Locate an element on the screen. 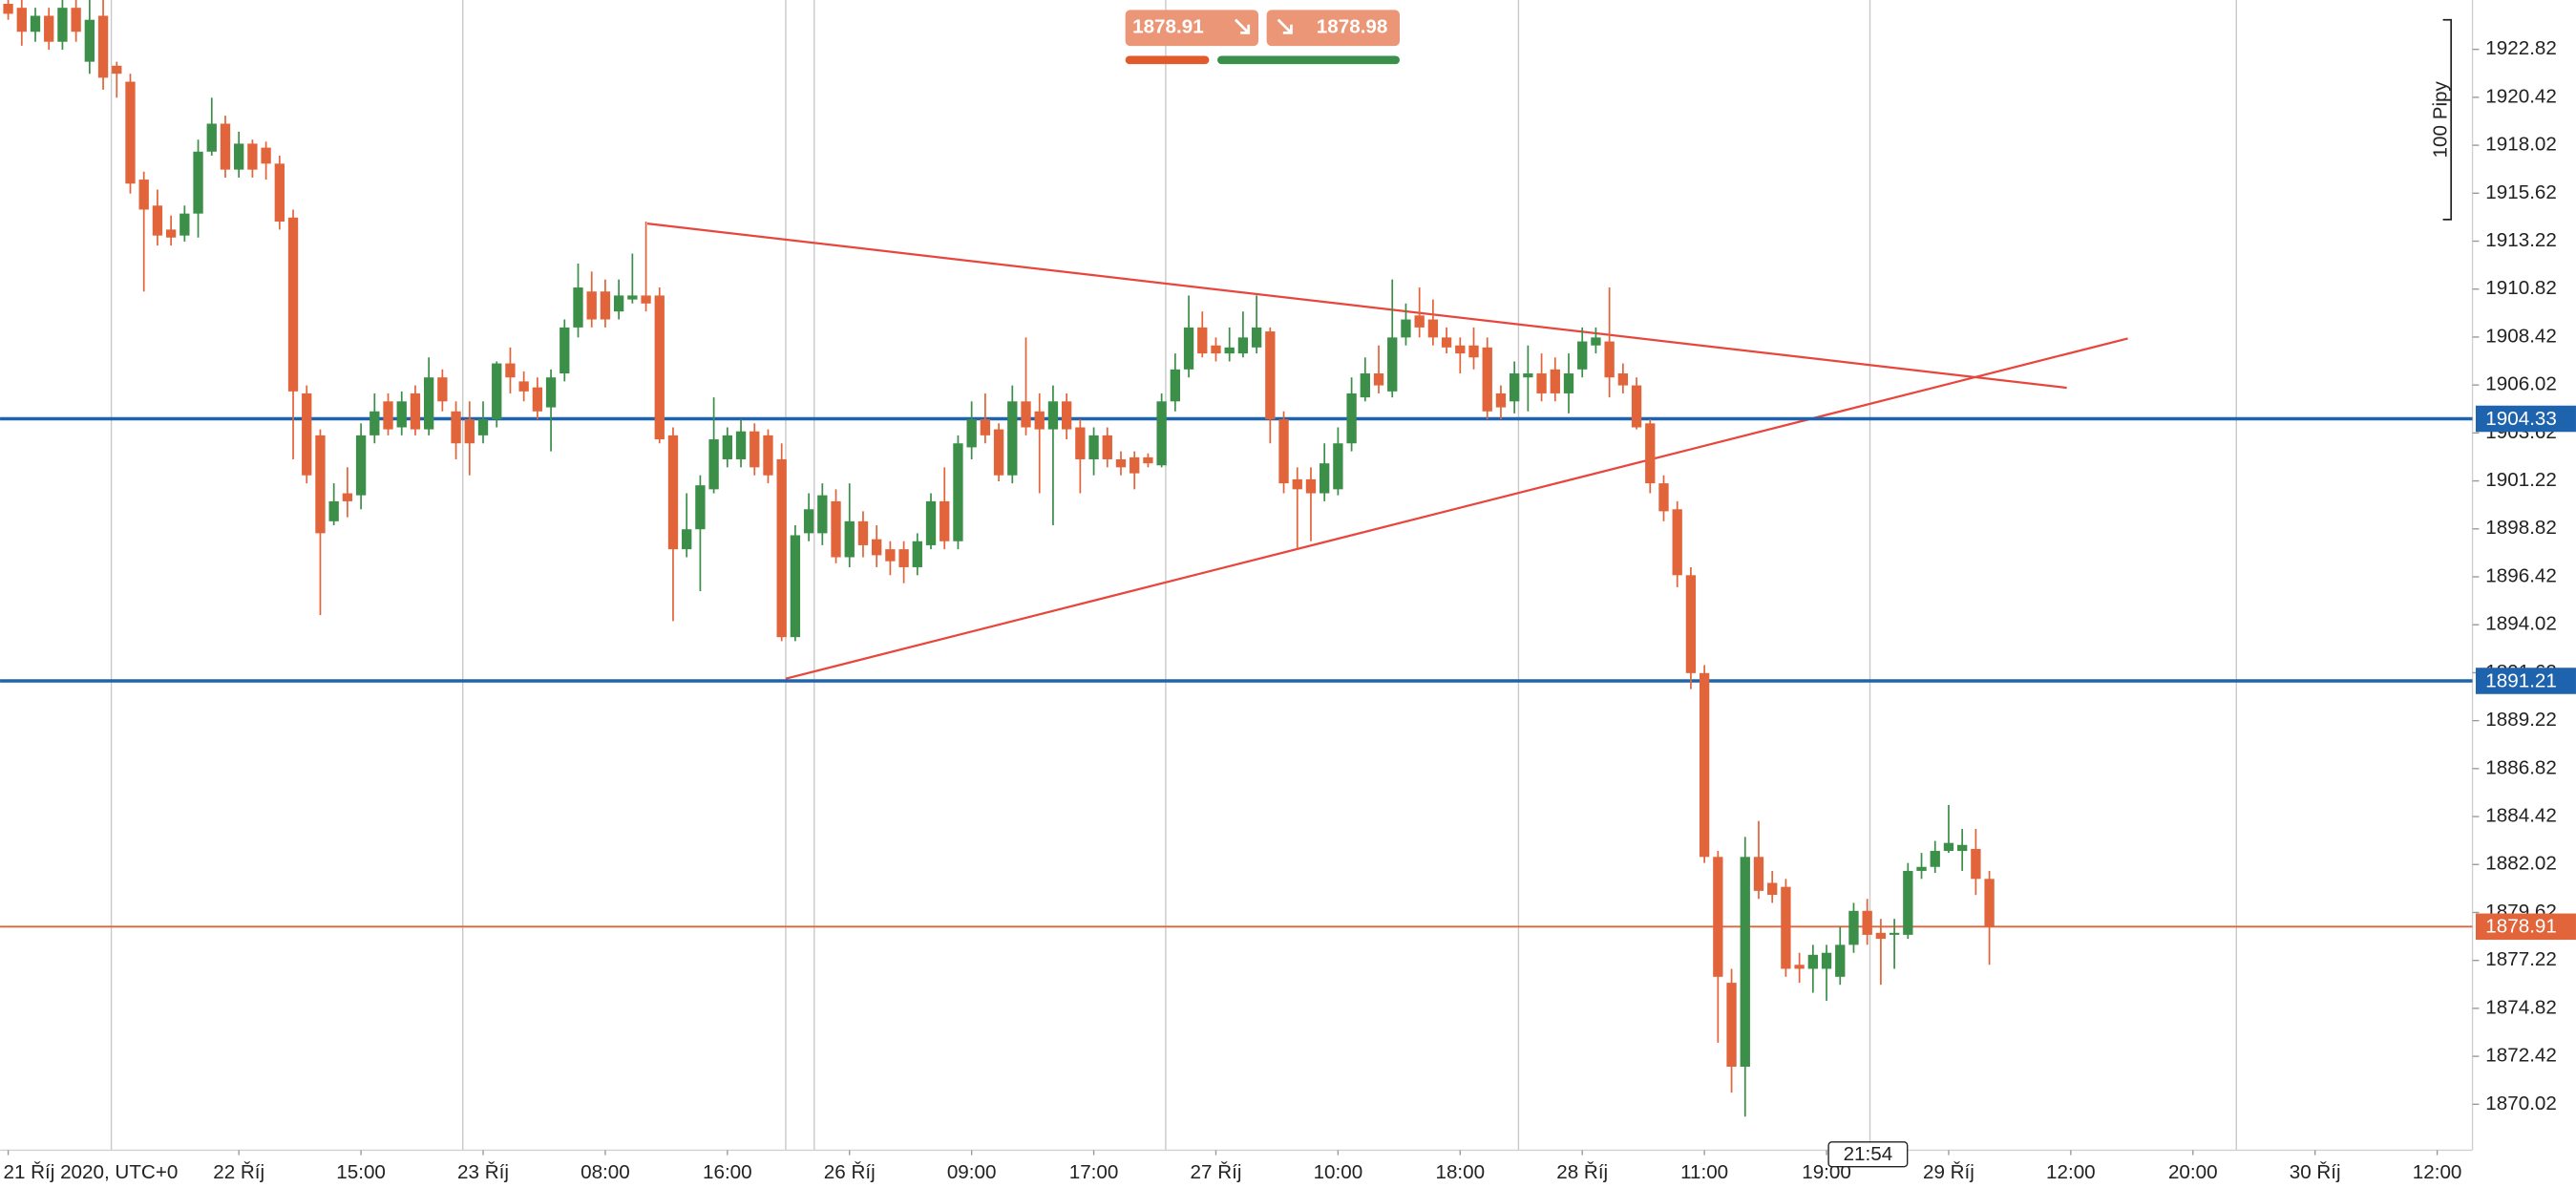  level-label-box is located at coordinates (2526, 419).